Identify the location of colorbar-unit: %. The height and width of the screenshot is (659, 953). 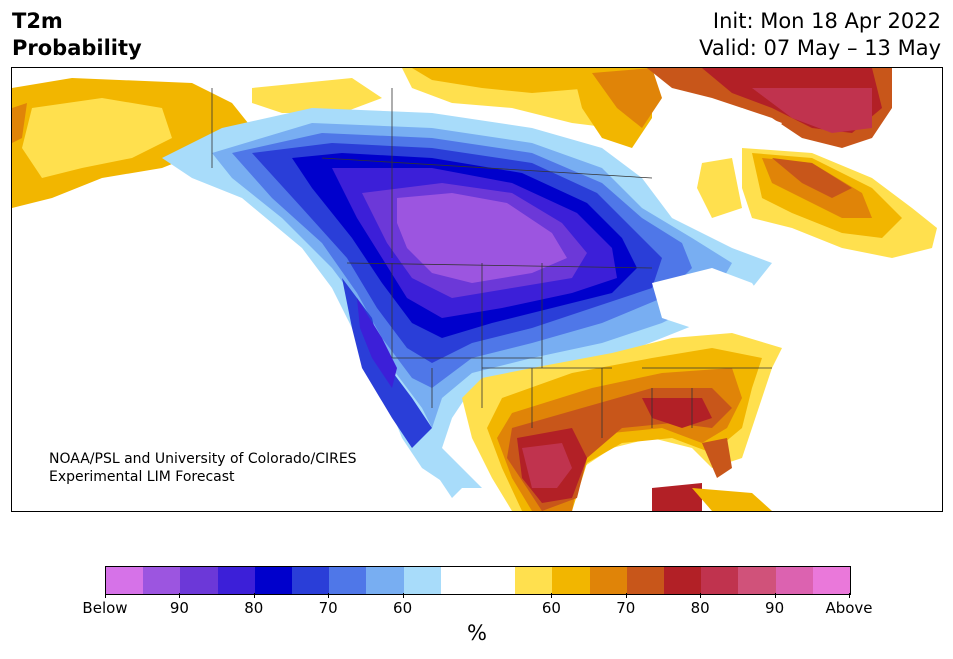
(477, 633).